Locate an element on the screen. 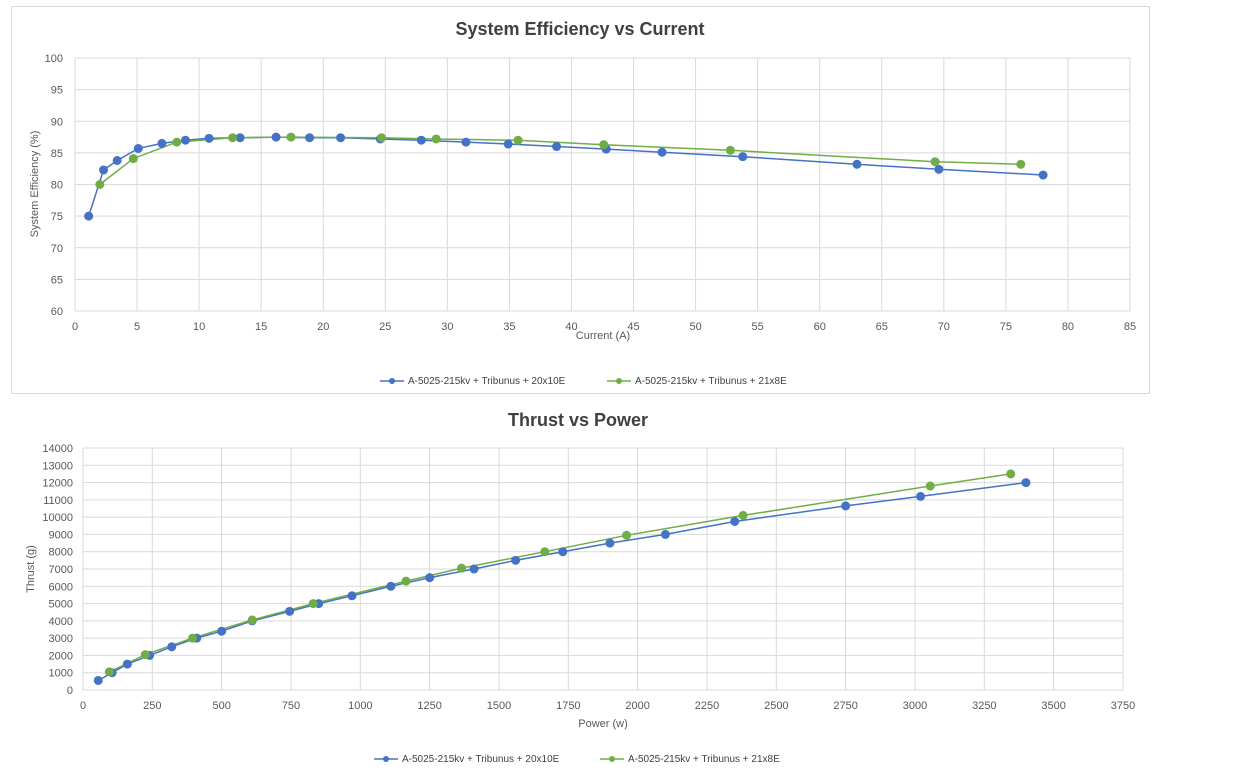 The image size is (1237, 773). thrust-y-tick-label: 5000 is located at coordinates (61, 605).